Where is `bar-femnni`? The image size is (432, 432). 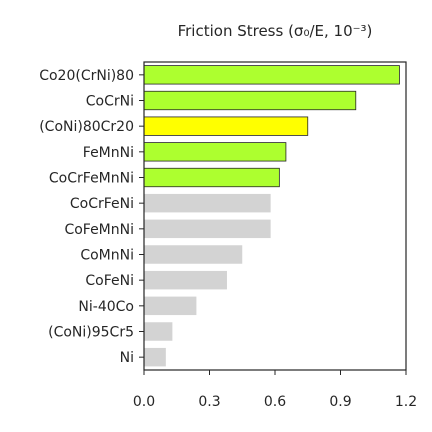 bar-femnni is located at coordinates (215, 152).